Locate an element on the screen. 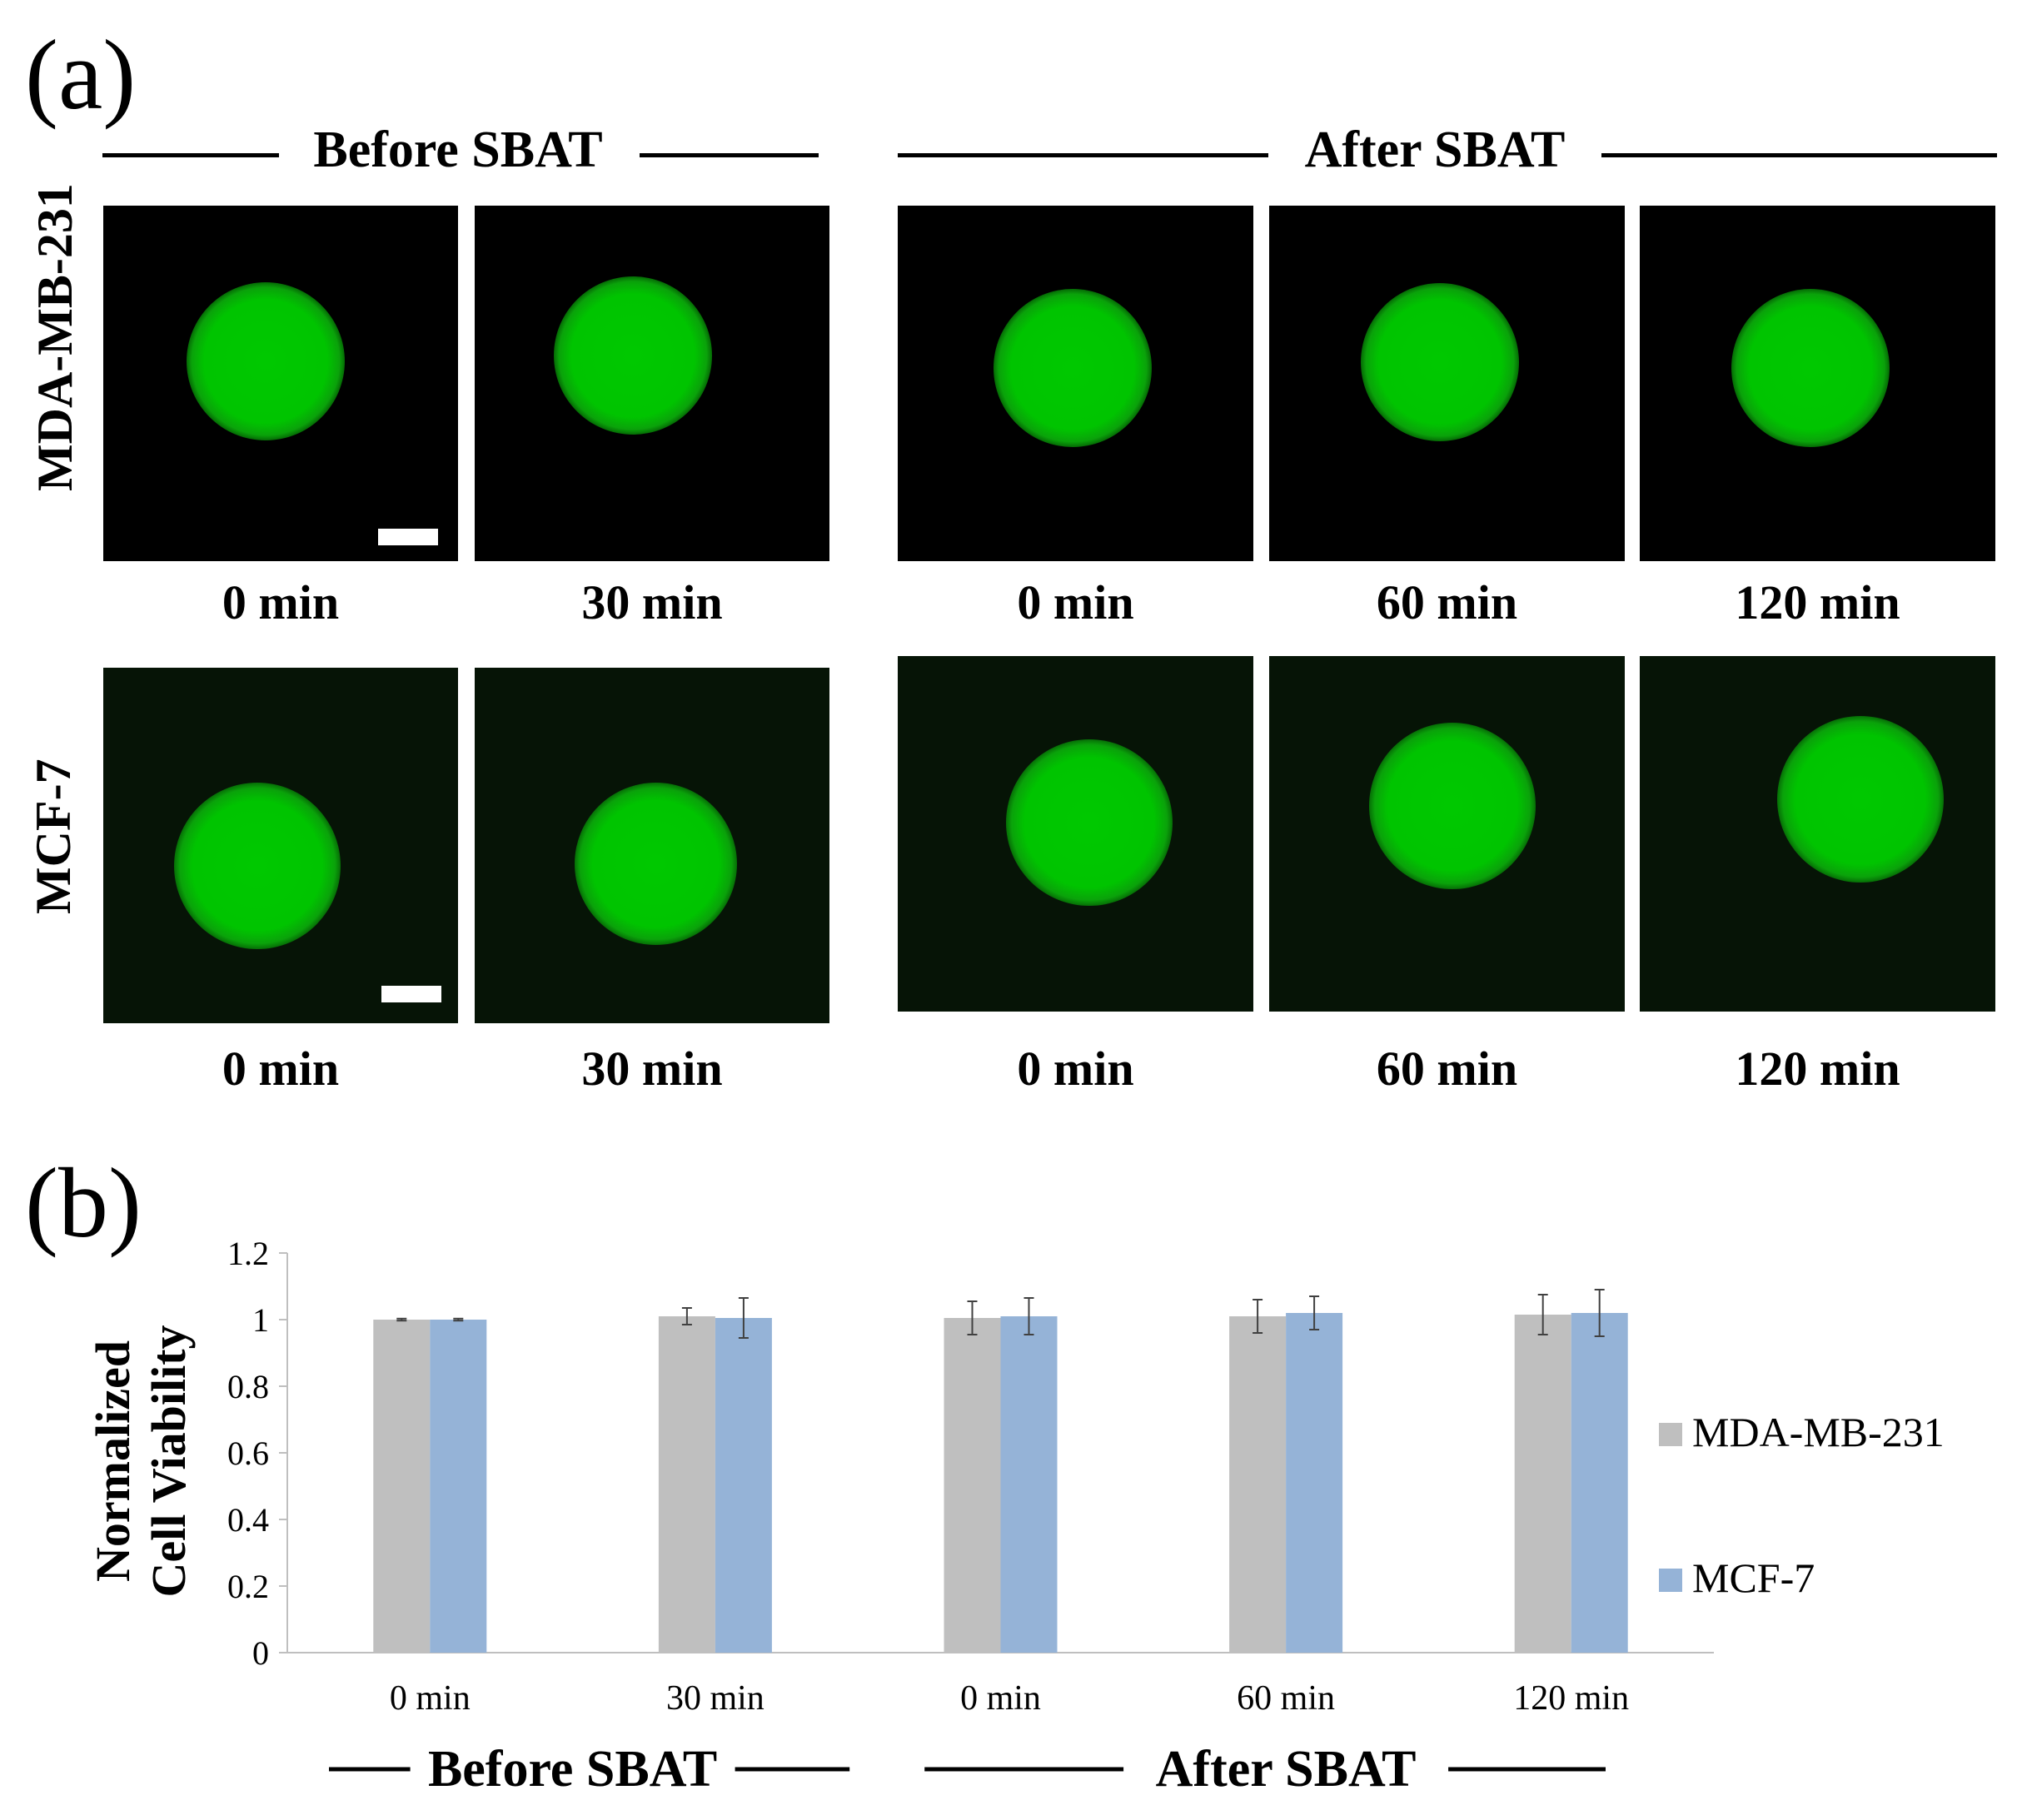  panel-a-letter: (a) is located at coordinates (81, 74).